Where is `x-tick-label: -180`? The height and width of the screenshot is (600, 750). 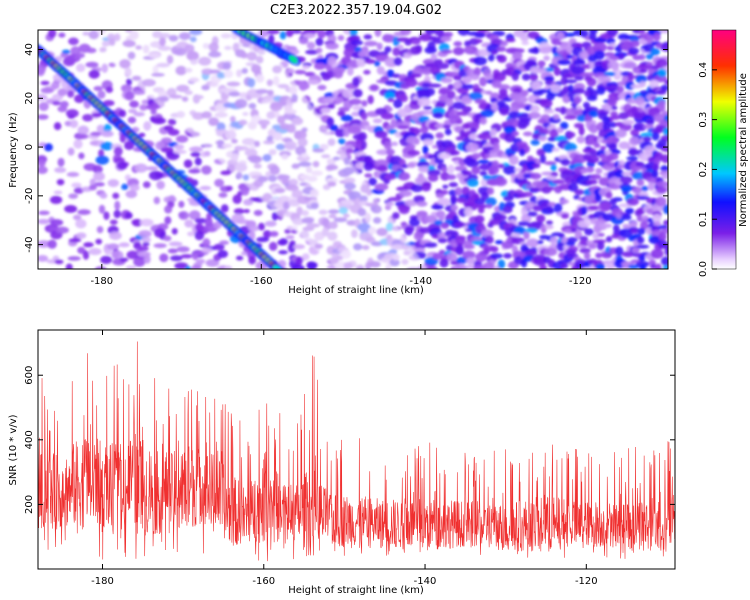
x-tick-label: -180 is located at coordinates (102, 581).